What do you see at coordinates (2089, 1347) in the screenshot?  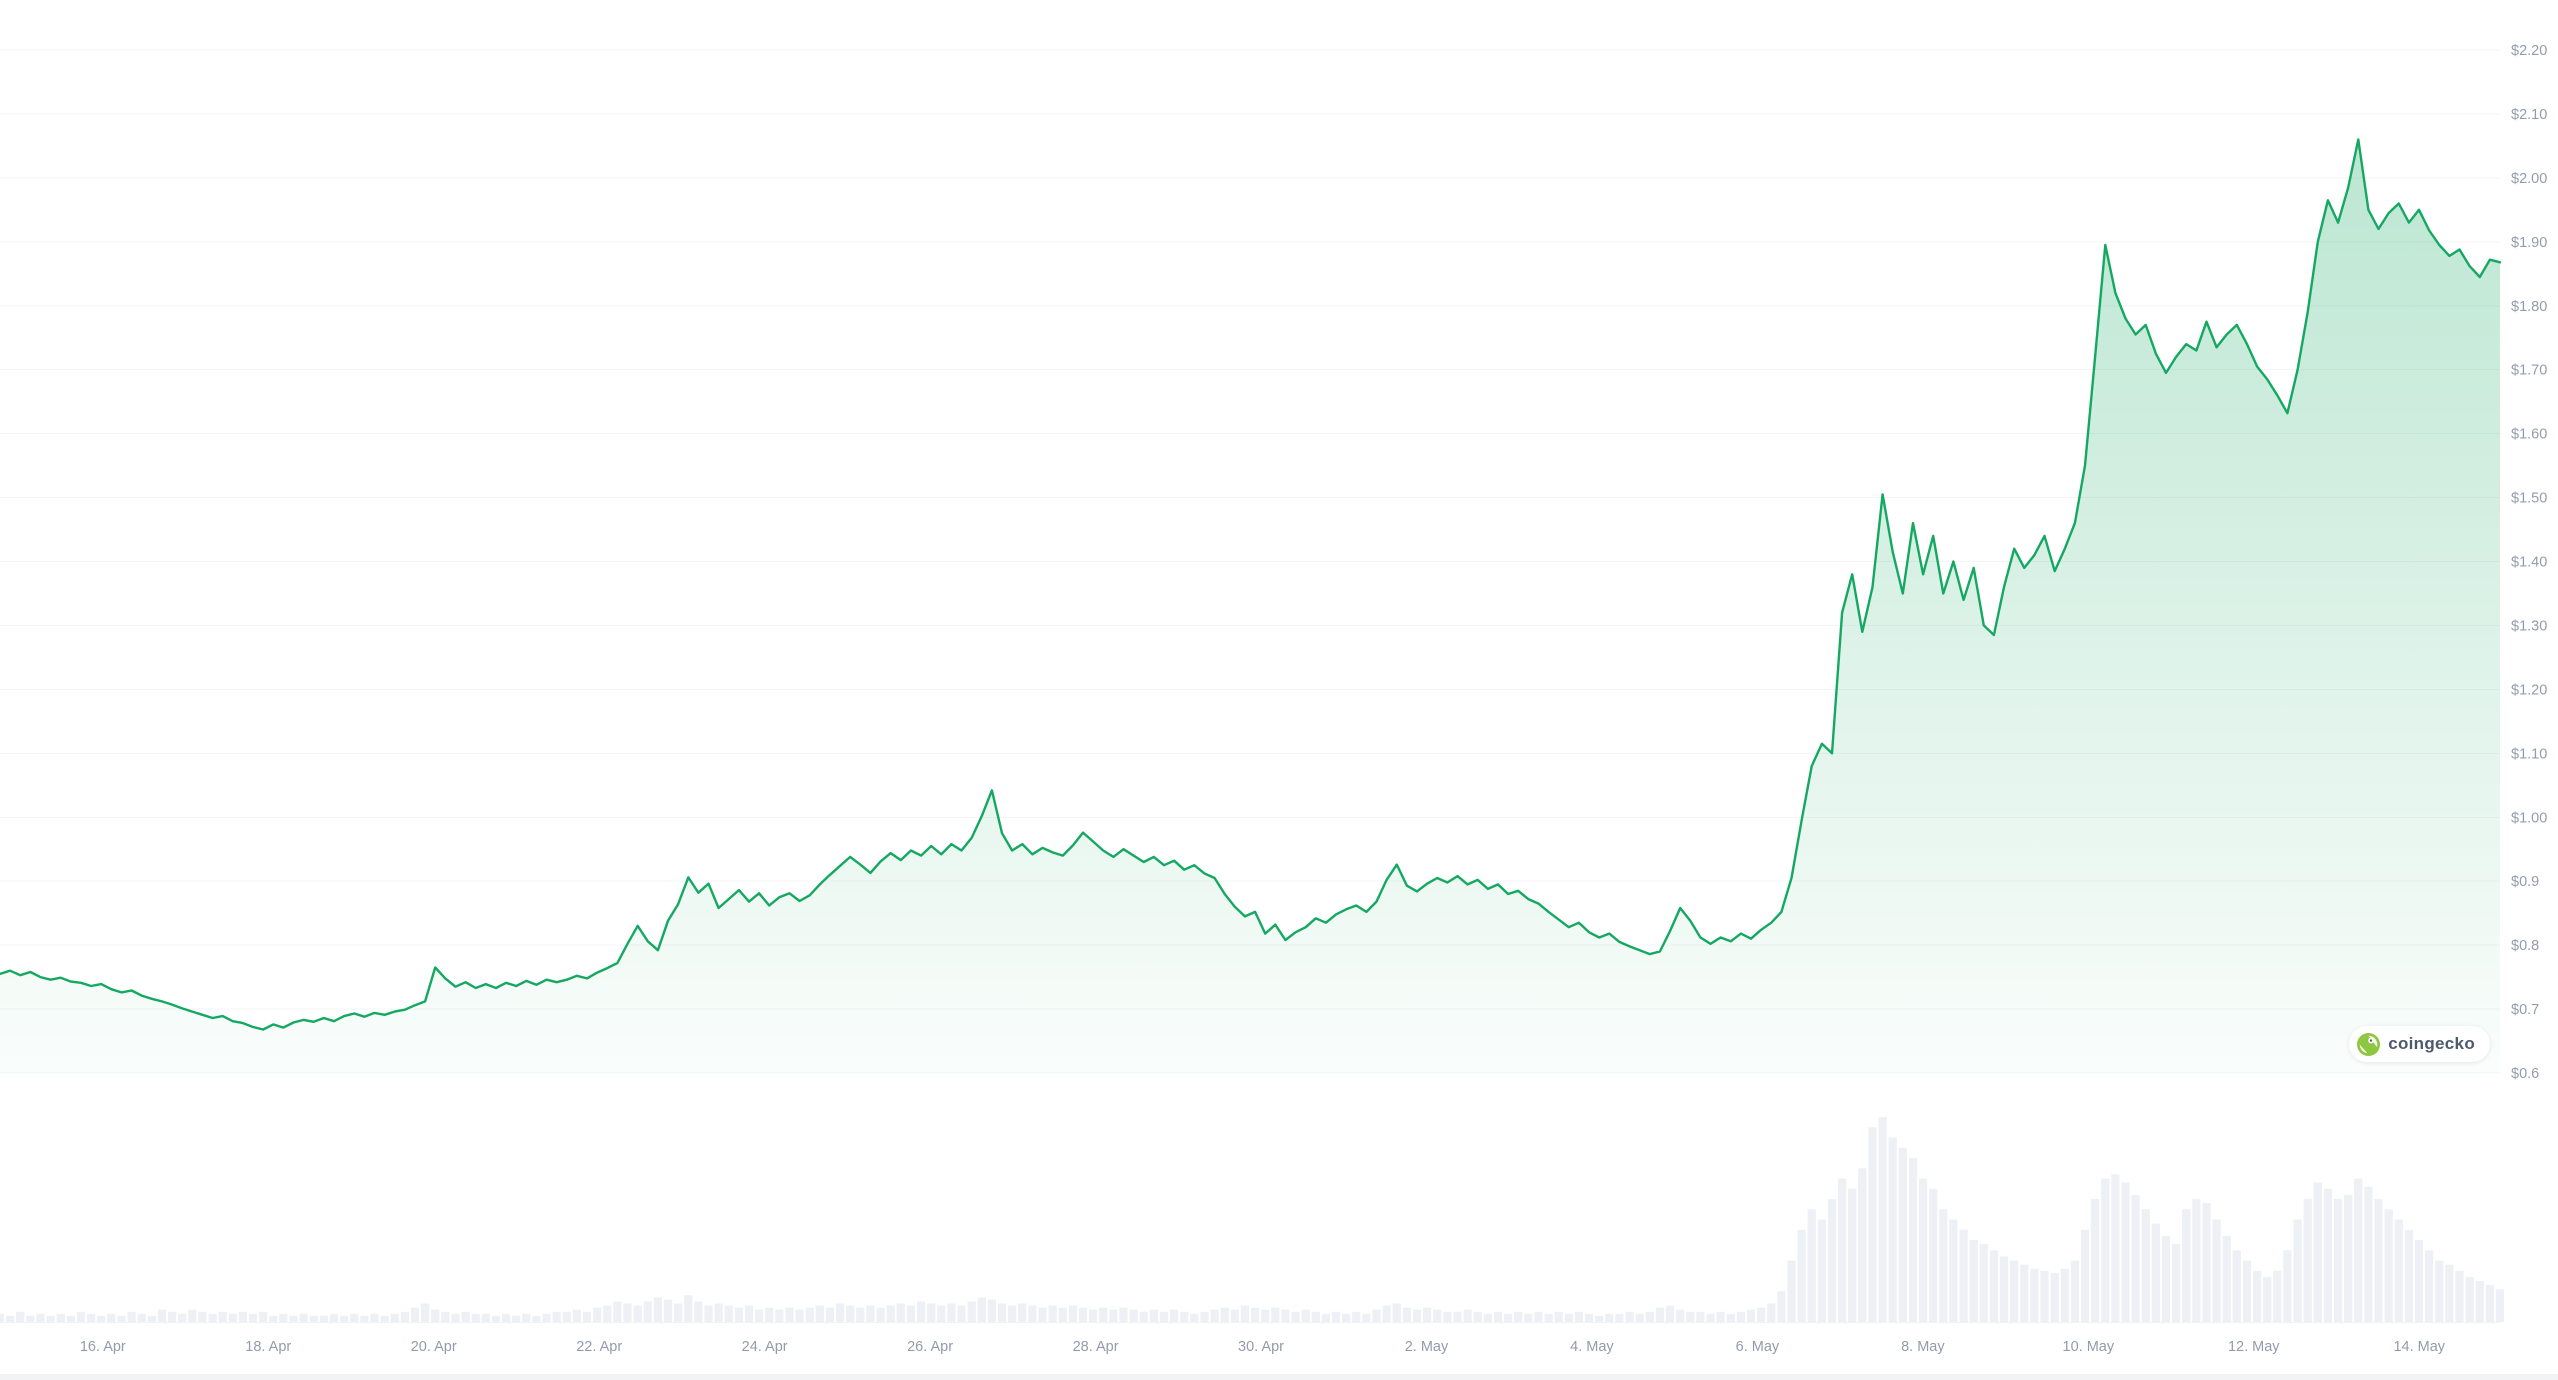 I see `x-axis-label: 10. May` at bounding box center [2089, 1347].